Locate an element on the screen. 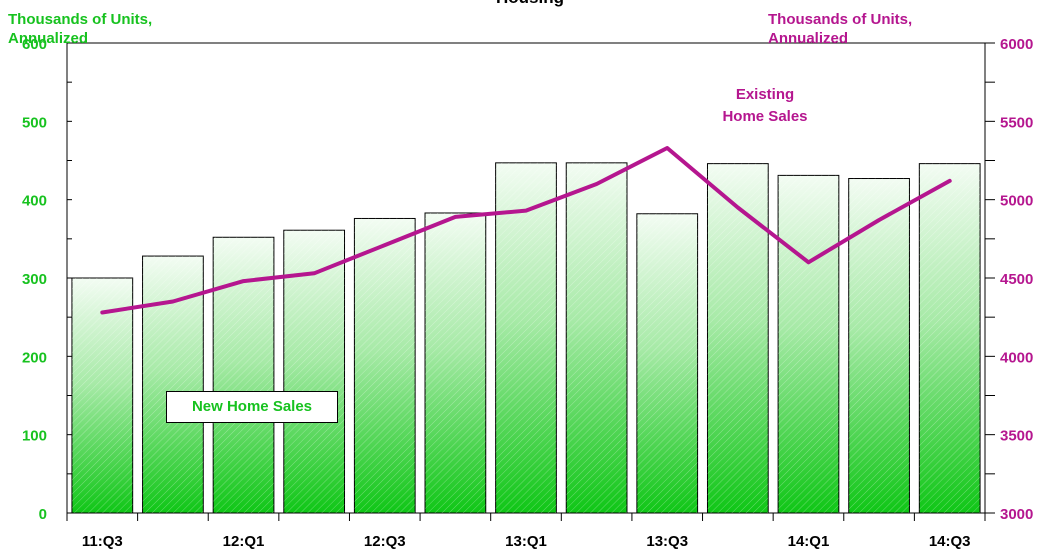 This screenshot has width=1055, height=554. bar-texture-14:Q3 is located at coordinates (950, 338).